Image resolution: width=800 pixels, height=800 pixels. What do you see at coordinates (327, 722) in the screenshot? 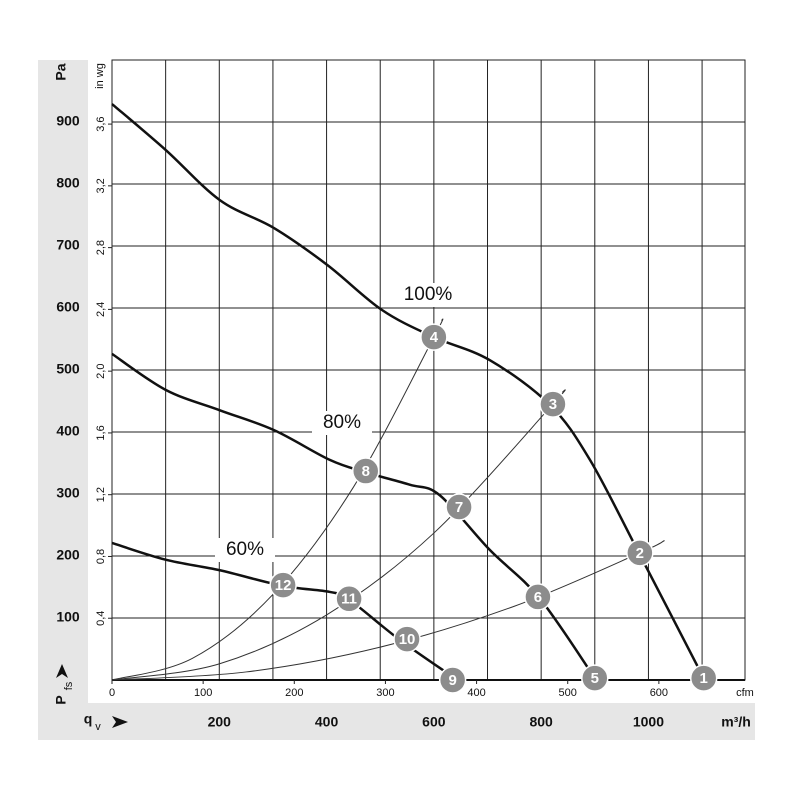
I see `x-tick-label: 400` at bounding box center [327, 722].